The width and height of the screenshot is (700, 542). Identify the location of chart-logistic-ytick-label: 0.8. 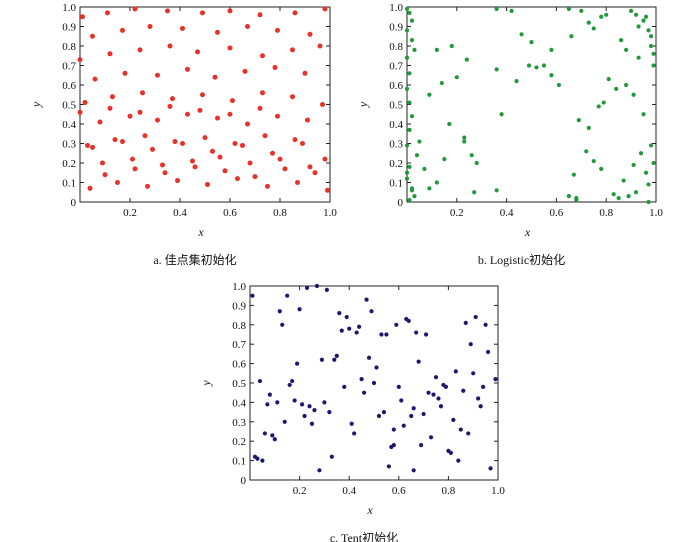
(396, 47).